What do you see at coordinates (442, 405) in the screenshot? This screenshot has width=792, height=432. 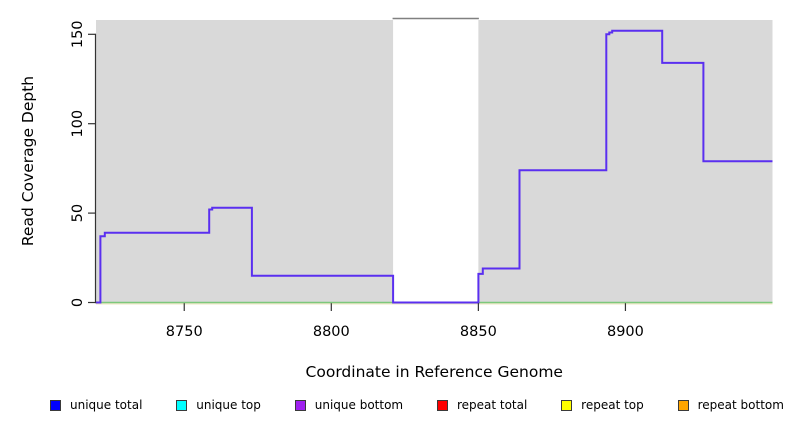 I see `repeat-total-swatch-icon` at bounding box center [442, 405].